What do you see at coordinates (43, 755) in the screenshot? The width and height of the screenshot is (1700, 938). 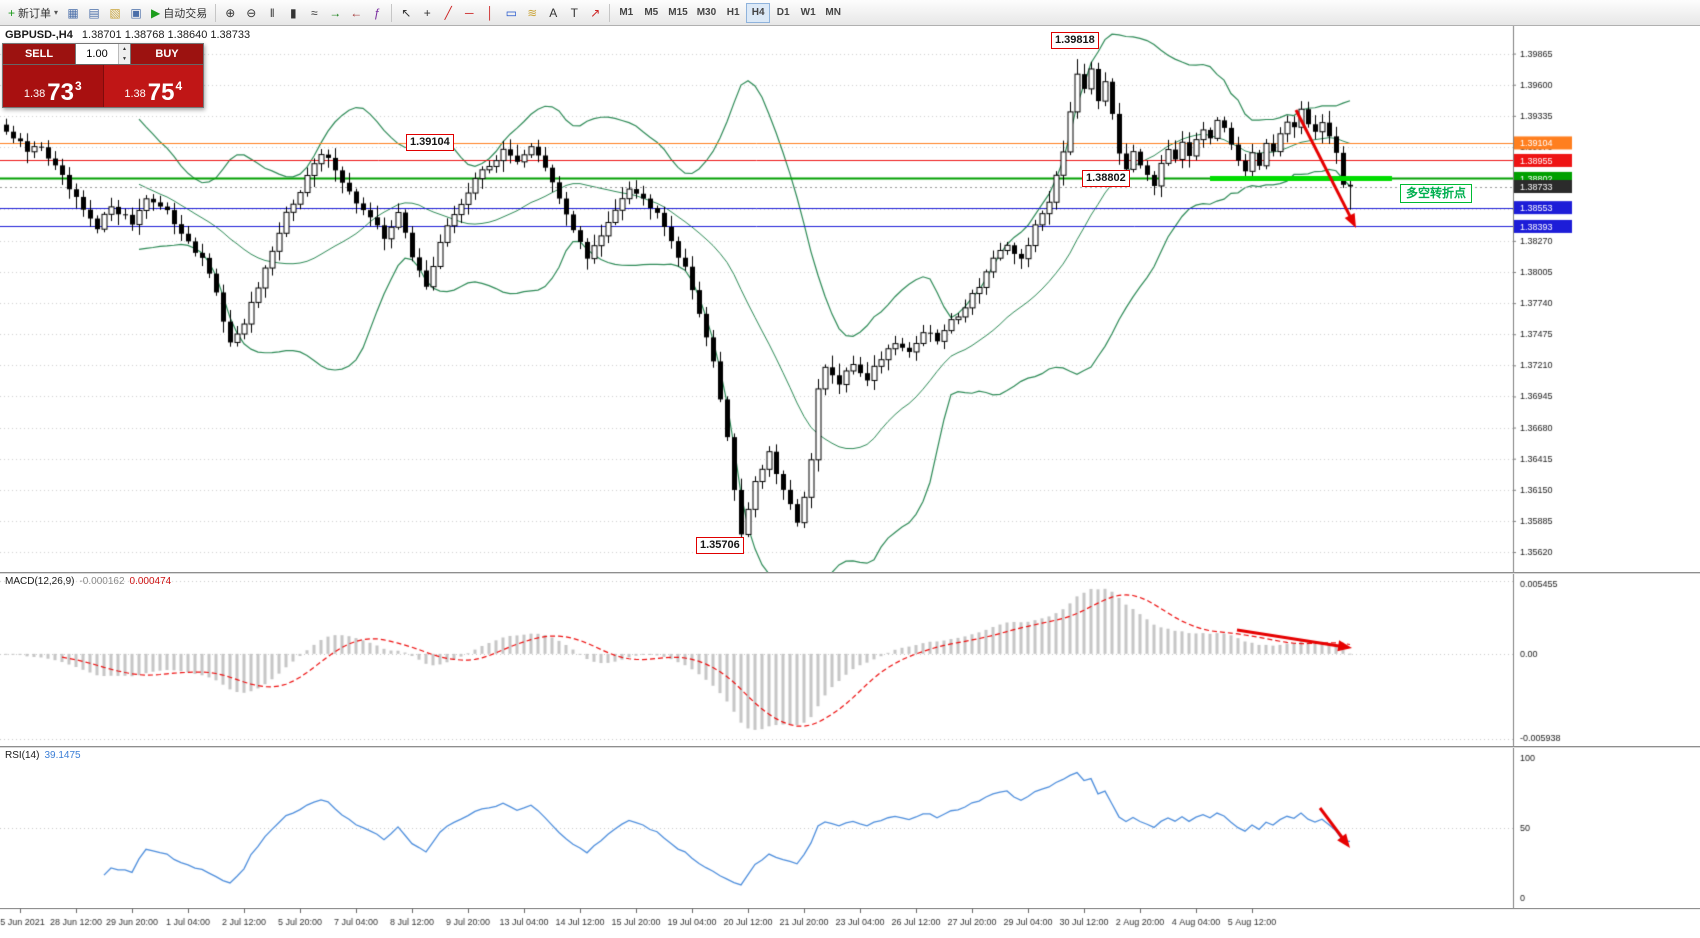 I see `rsi-header: RSI(14) 39.1475` at bounding box center [43, 755].